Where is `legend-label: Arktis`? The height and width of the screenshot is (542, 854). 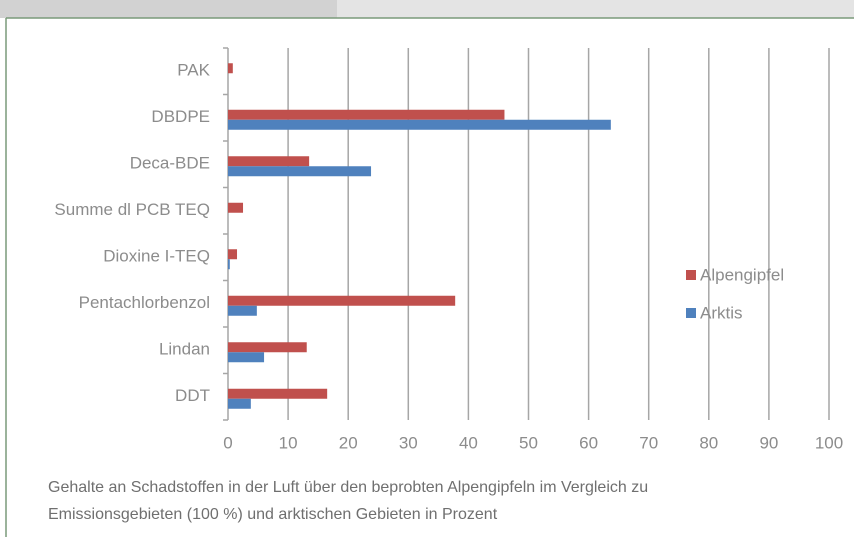 legend-label: Arktis is located at coordinates (721, 312).